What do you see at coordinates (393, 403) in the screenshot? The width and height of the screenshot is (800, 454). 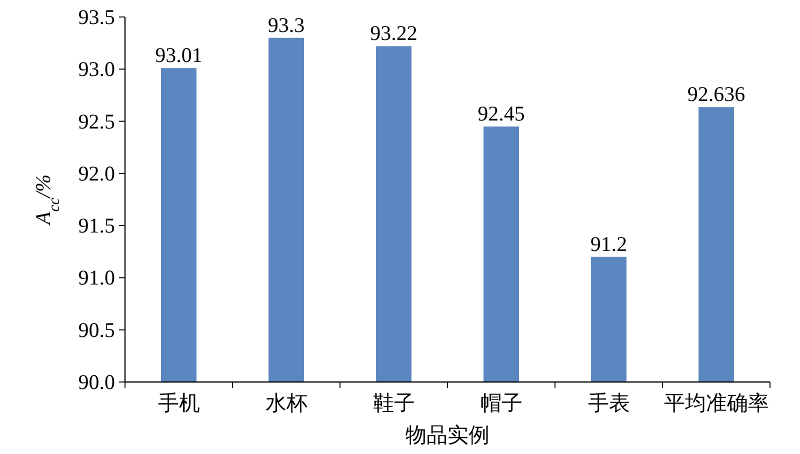 I see `x-tick-label: 鞋子` at bounding box center [393, 403].